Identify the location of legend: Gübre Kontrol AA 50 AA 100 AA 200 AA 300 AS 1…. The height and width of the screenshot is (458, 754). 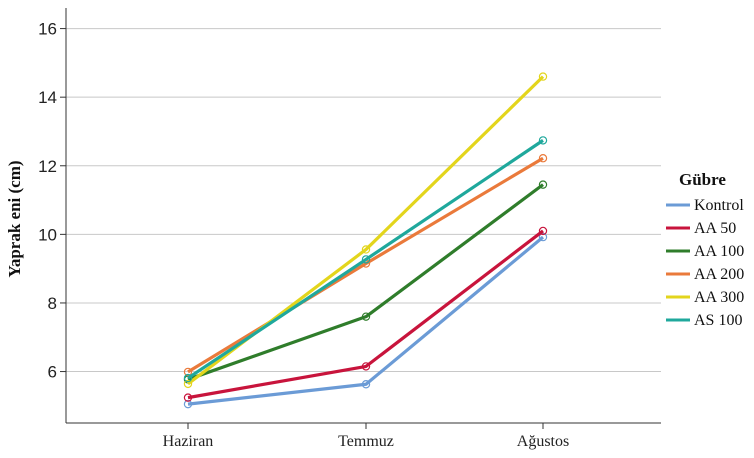
(705, 249).